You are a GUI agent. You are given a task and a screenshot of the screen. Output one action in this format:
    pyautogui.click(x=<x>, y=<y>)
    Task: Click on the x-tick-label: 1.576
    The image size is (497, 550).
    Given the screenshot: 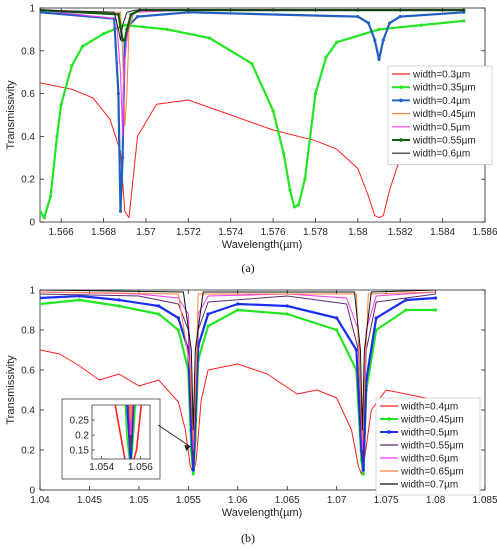 What is the action you would take?
    pyautogui.click(x=273, y=232)
    